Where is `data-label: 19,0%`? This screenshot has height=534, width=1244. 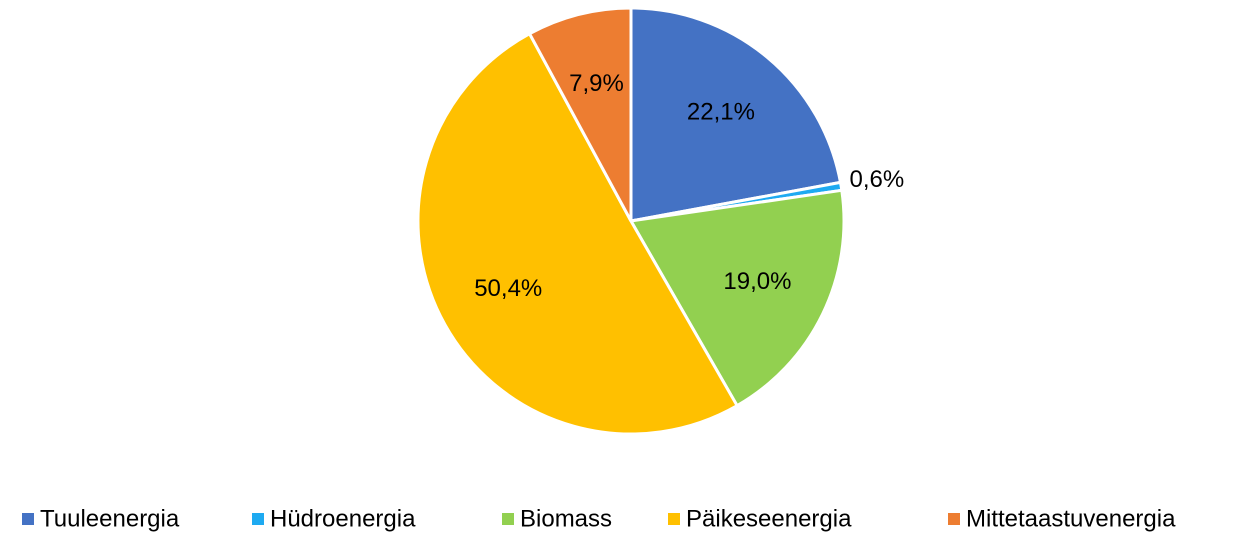 data-label: 19,0% is located at coordinates (757, 281).